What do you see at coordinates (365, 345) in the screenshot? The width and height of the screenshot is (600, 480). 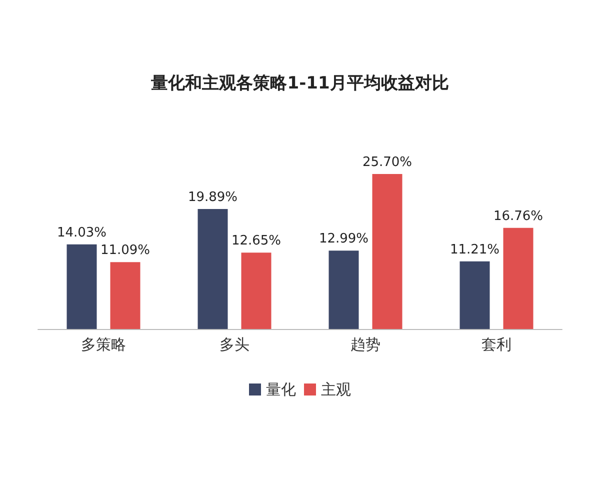 I see `x-tick-label: 趋势` at bounding box center [365, 345].